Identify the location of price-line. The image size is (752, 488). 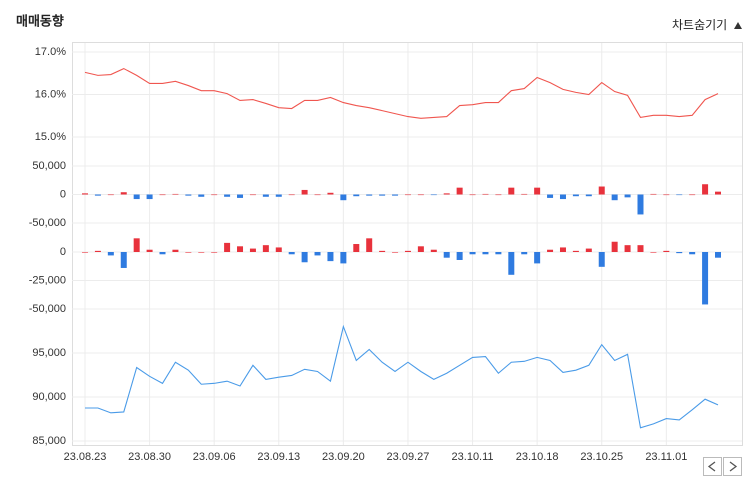
(401, 93).